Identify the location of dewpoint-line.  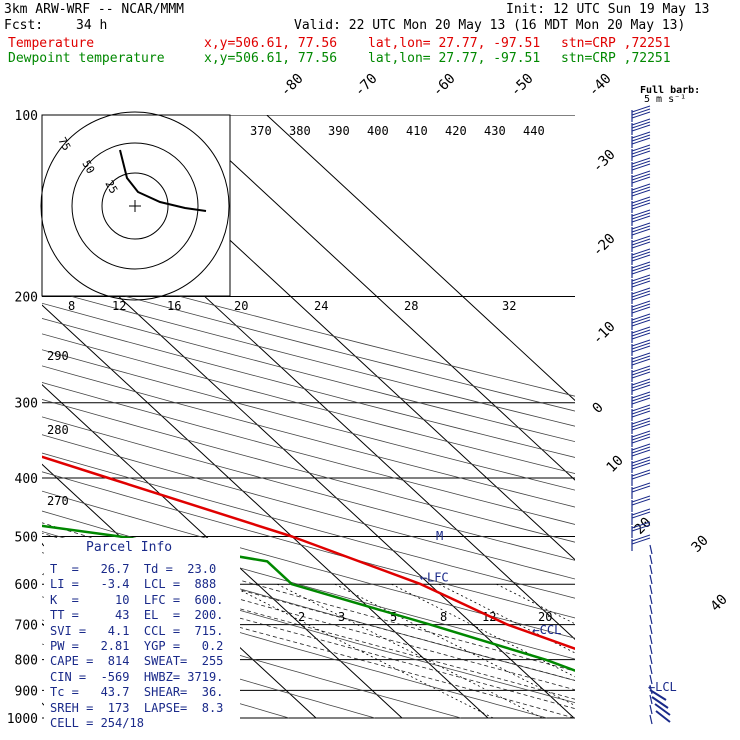
(308, 598).